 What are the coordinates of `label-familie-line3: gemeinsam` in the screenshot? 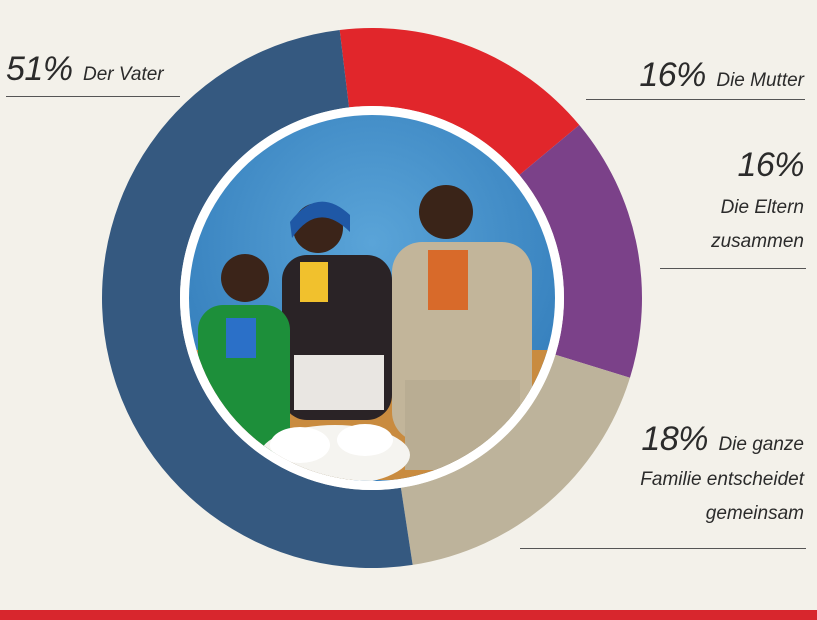 It's located at (754, 513).